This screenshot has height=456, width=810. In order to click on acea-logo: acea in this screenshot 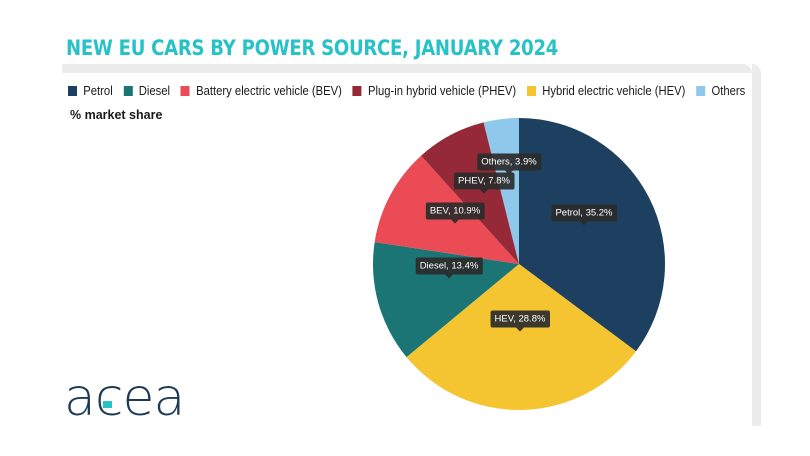, I will do `click(124, 398)`.